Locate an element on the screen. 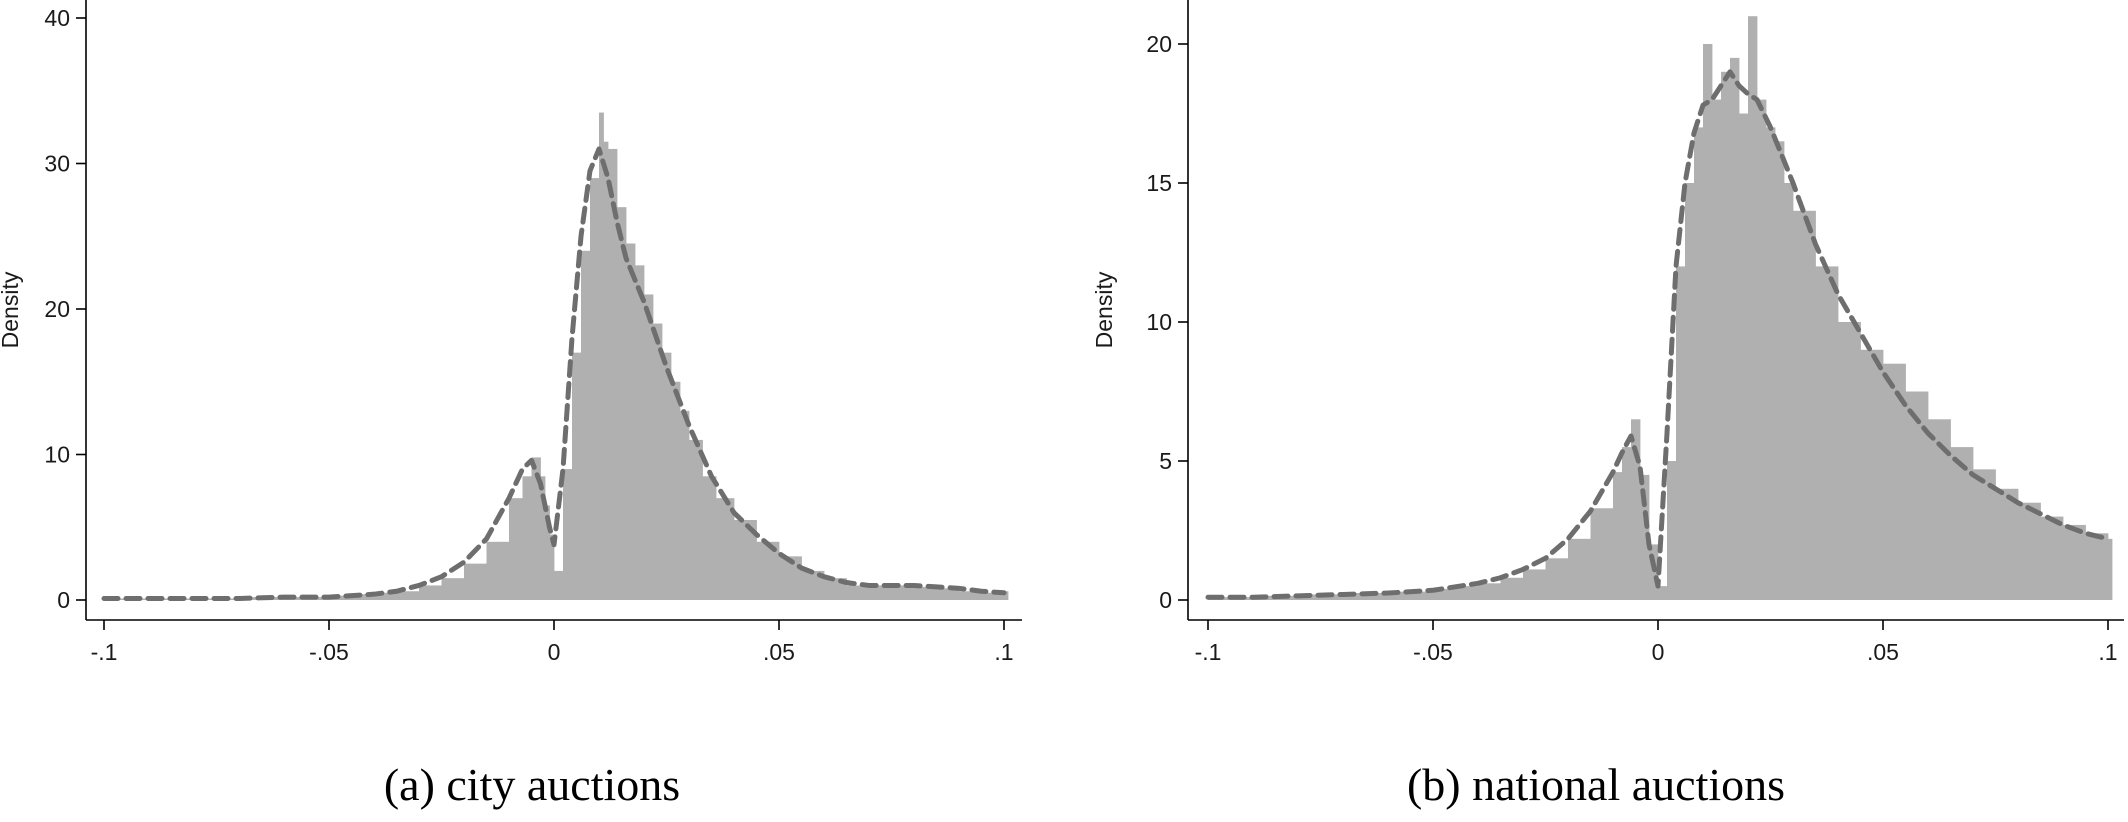  y-tick-label: 40 is located at coordinates (57, 18).